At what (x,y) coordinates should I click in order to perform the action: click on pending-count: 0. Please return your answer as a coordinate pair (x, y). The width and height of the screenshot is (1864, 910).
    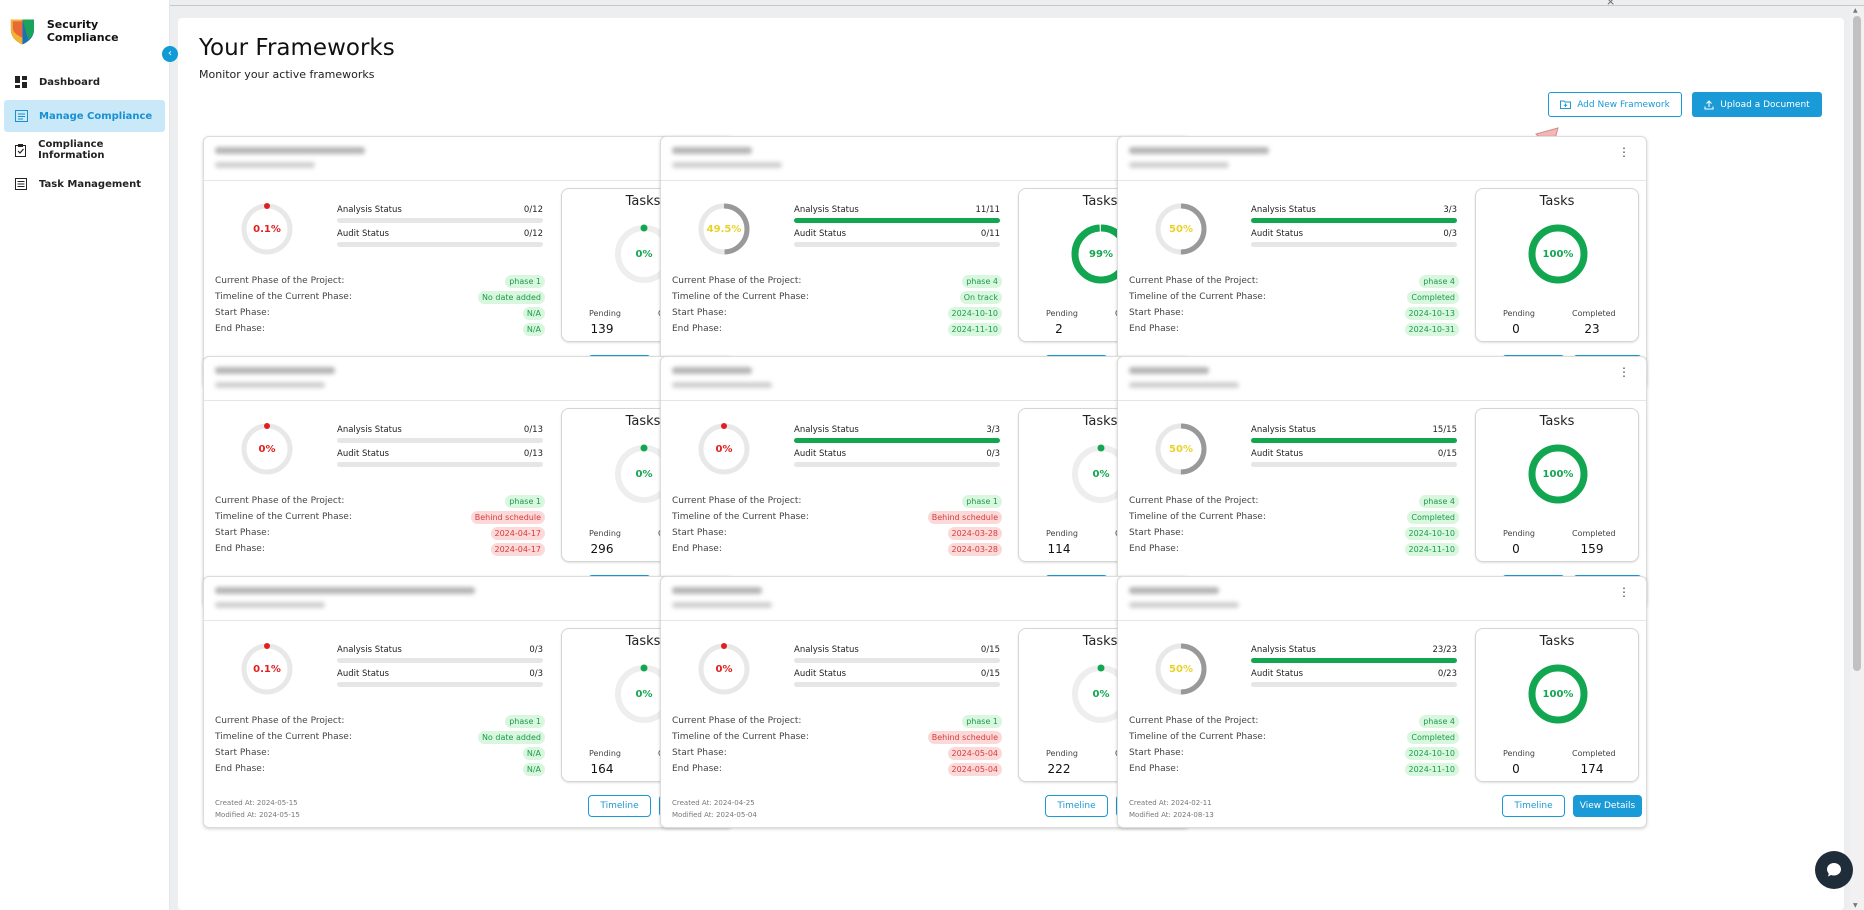
    Looking at the image, I should click on (1516, 769).